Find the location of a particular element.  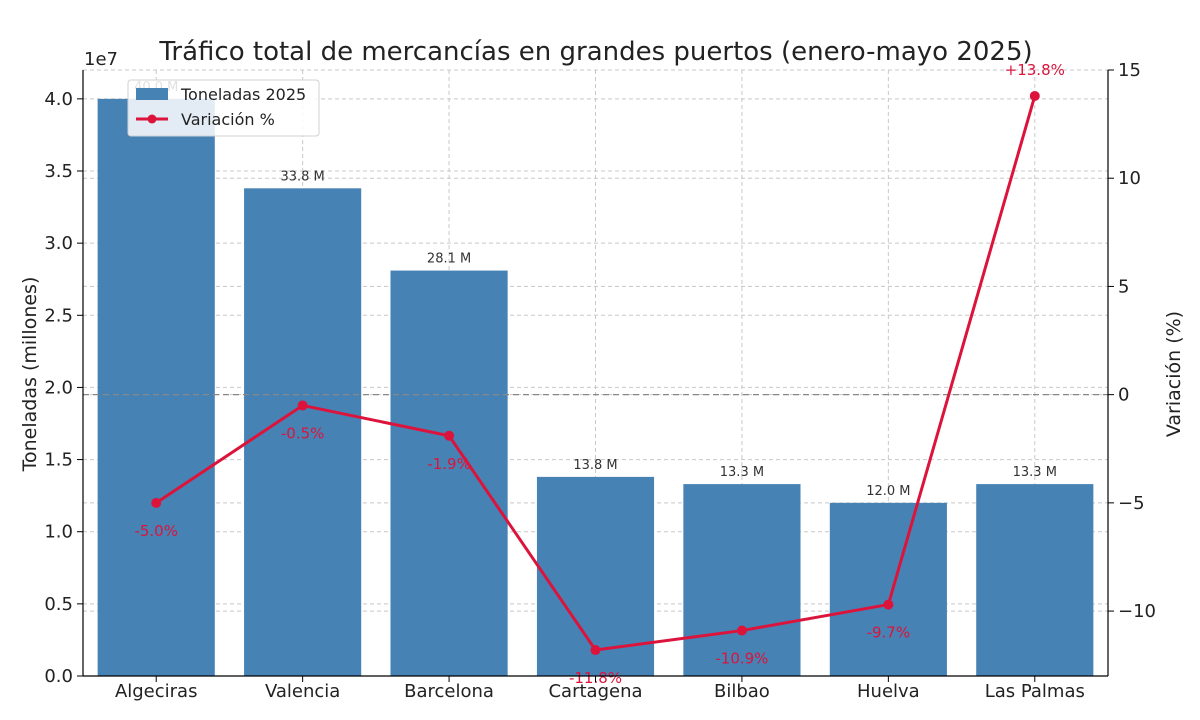

tick-label-right: 5 is located at coordinates (1123, 286).